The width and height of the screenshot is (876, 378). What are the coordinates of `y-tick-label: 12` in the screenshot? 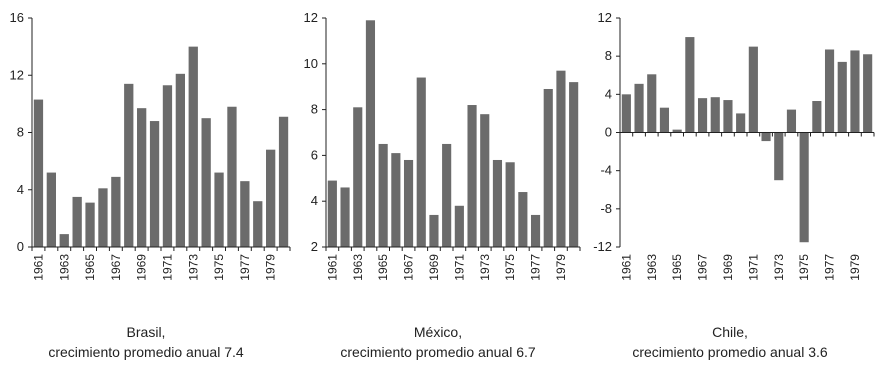 It's located at (17, 74).